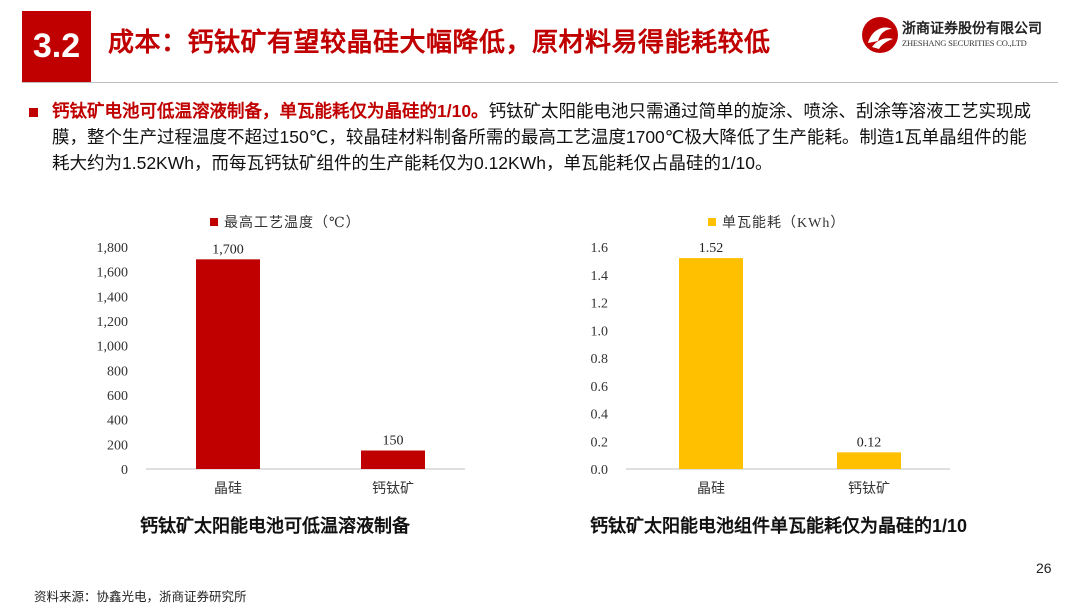 The image size is (1080, 608). Describe the element at coordinates (117, 396) in the screenshot. I see `chart-1-ytick-label: 600` at that location.